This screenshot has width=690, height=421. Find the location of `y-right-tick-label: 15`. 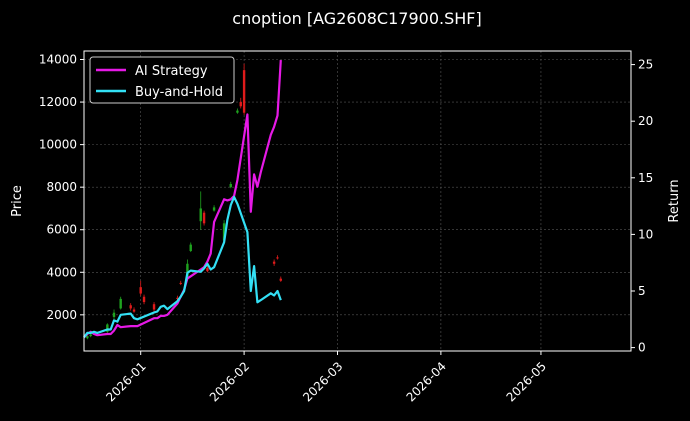

y-right-tick-label: 15 is located at coordinates (645, 178).